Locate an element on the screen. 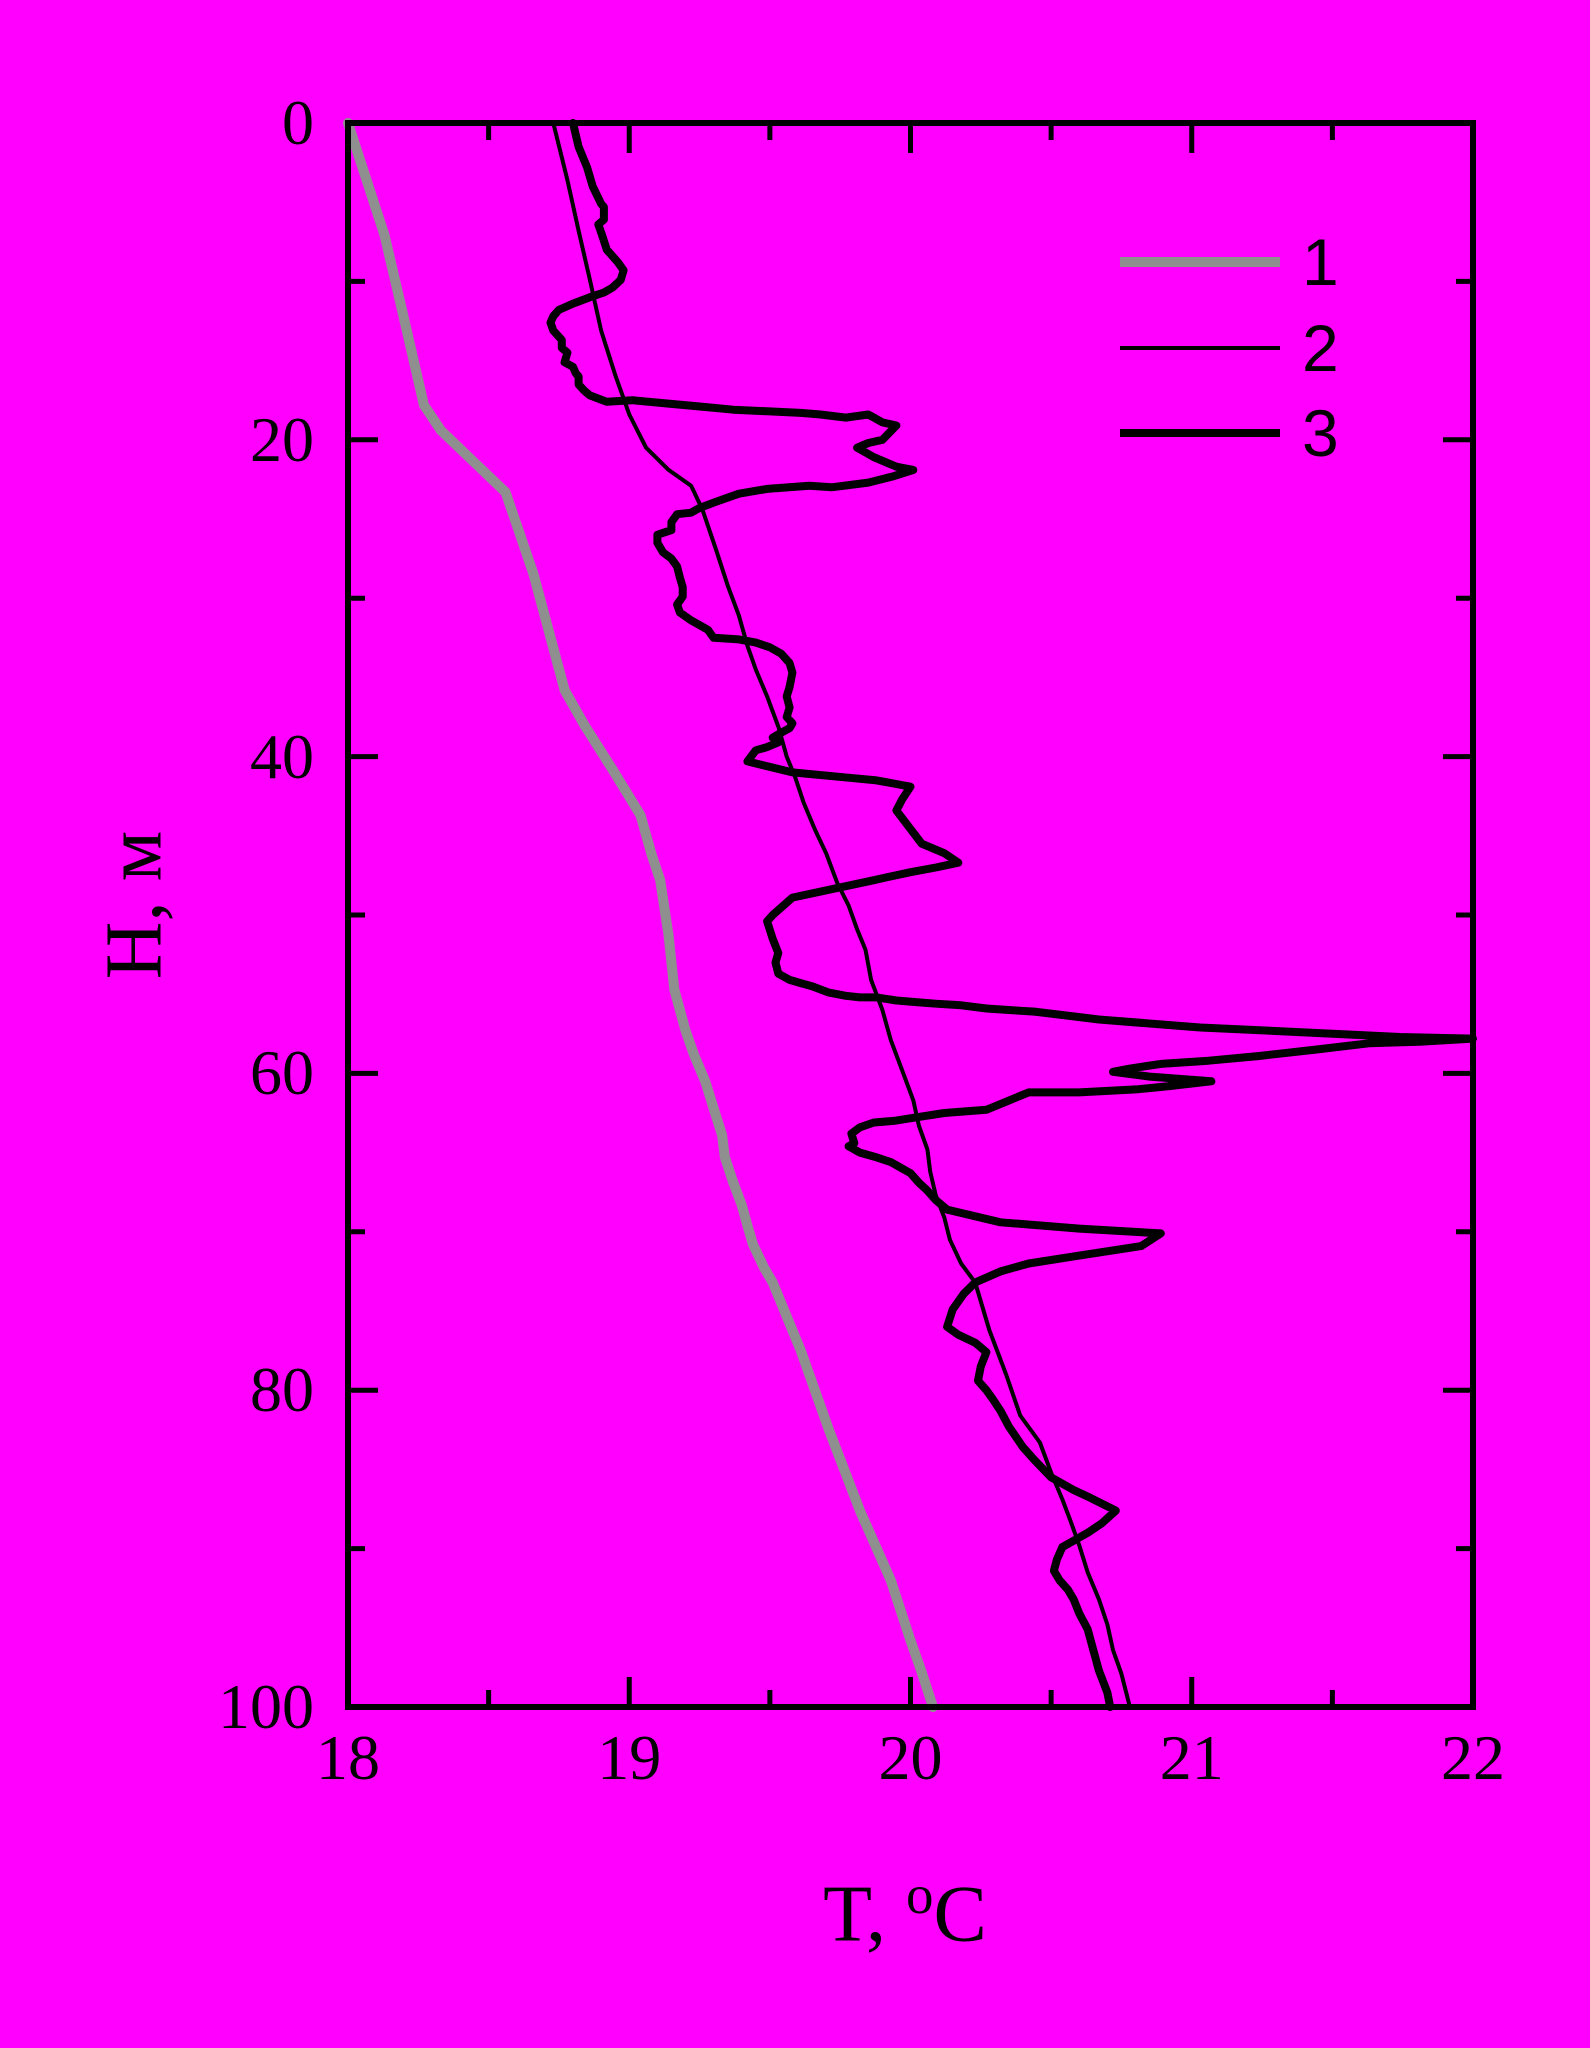 The height and width of the screenshot is (2048, 1590). x-axis-title-base: T, is located at coordinates (855, 1914).